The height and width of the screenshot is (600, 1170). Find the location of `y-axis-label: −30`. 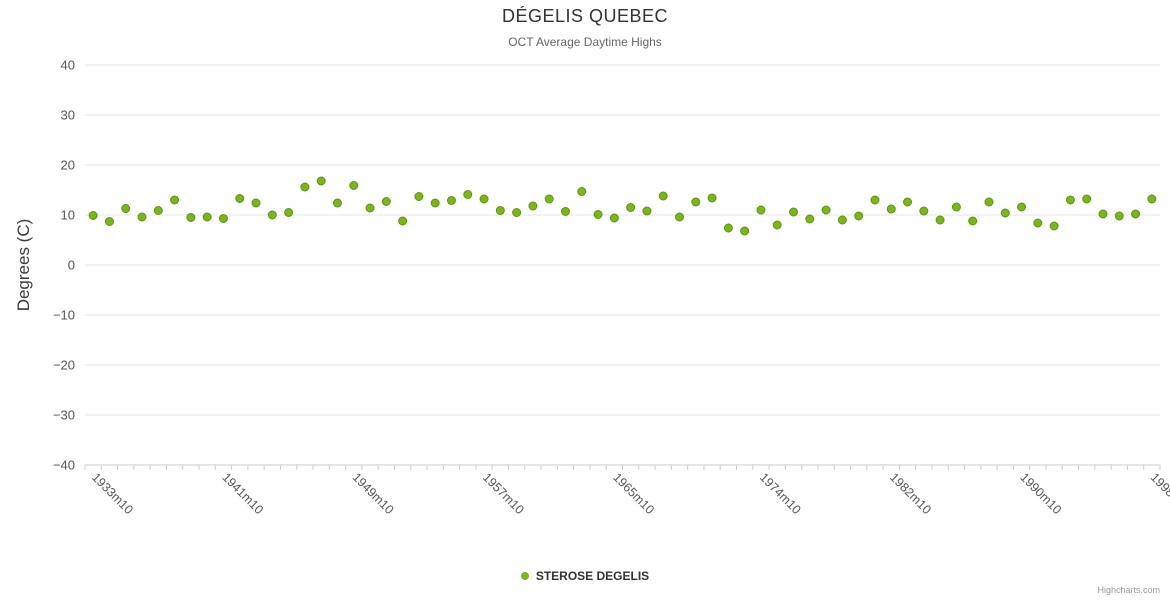

y-axis-label: −30 is located at coordinates (64, 415).